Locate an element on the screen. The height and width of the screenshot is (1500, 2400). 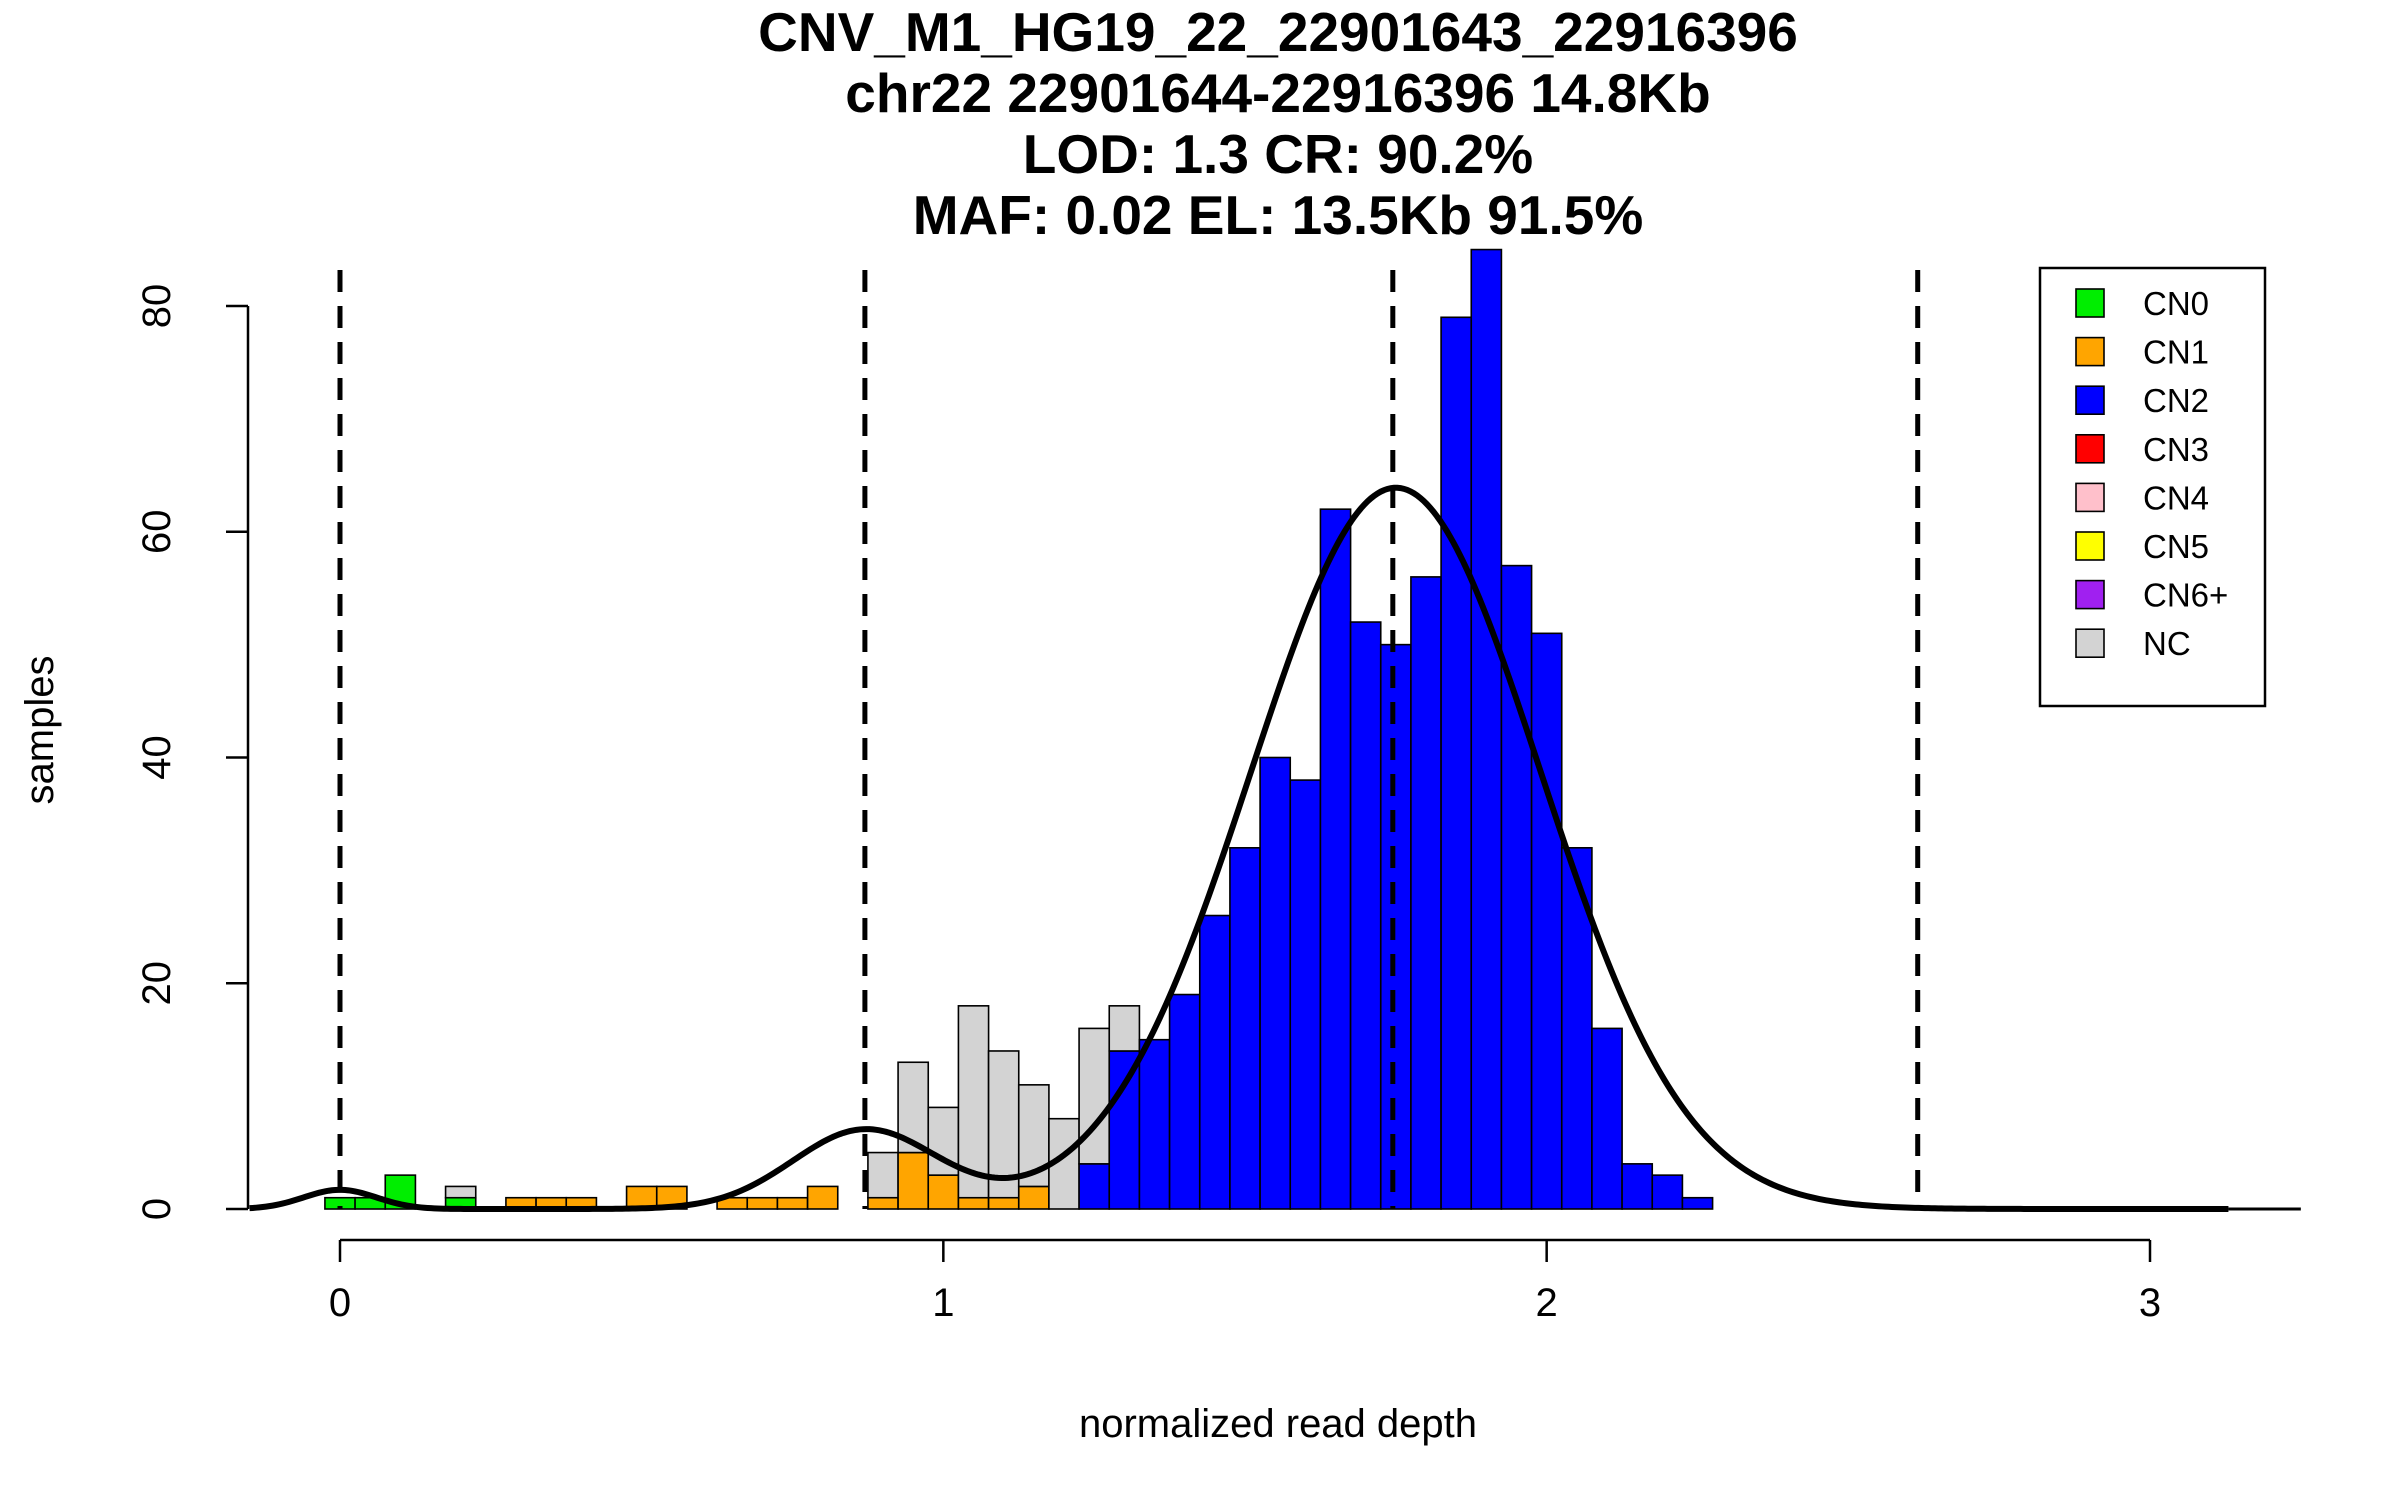
legend-swatch-cn2 is located at coordinates (2090, 400).